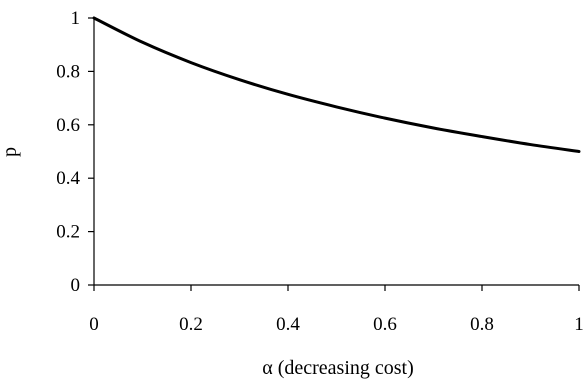  What do you see at coordinates (385, 324) in the screenshot?
I see `x-tick-label: 0.6` at bounding box center [385, 324].